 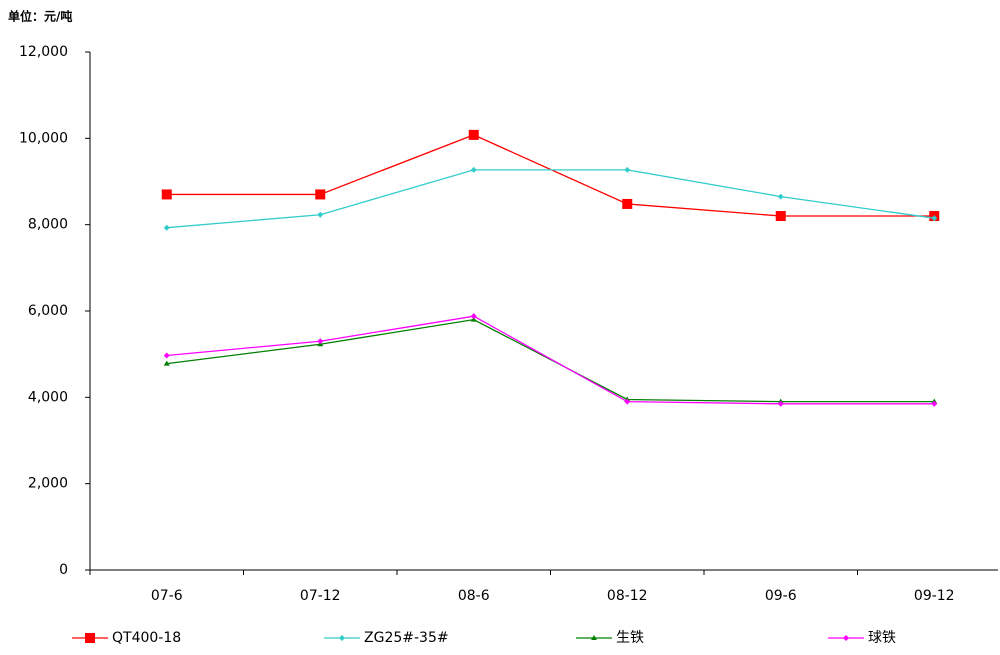 I want to click on y-tick-label: 12,000, so click(x=43, y=52).